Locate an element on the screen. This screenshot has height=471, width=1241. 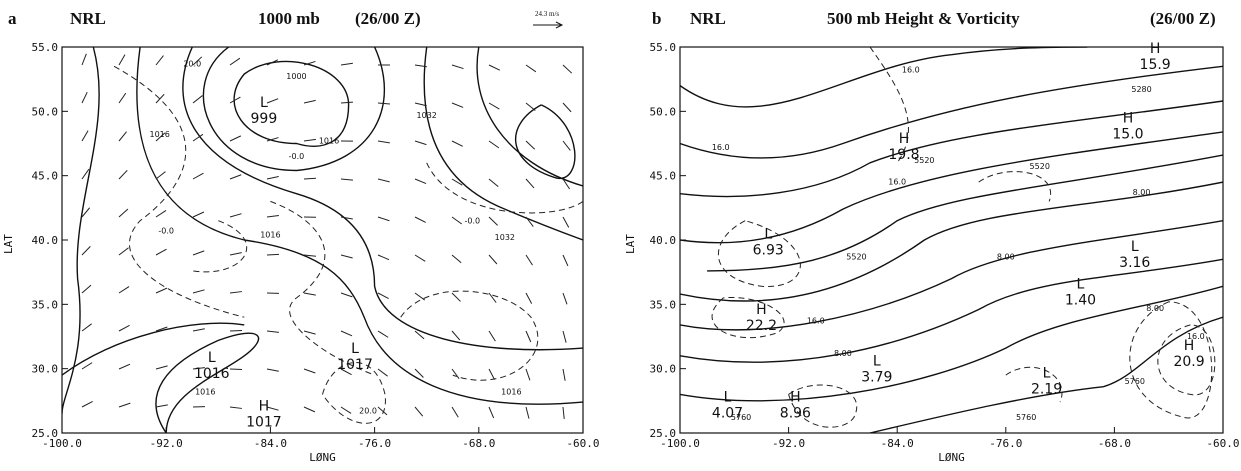
x-tick-label: -100.0 is located at coordinates (680, 443).